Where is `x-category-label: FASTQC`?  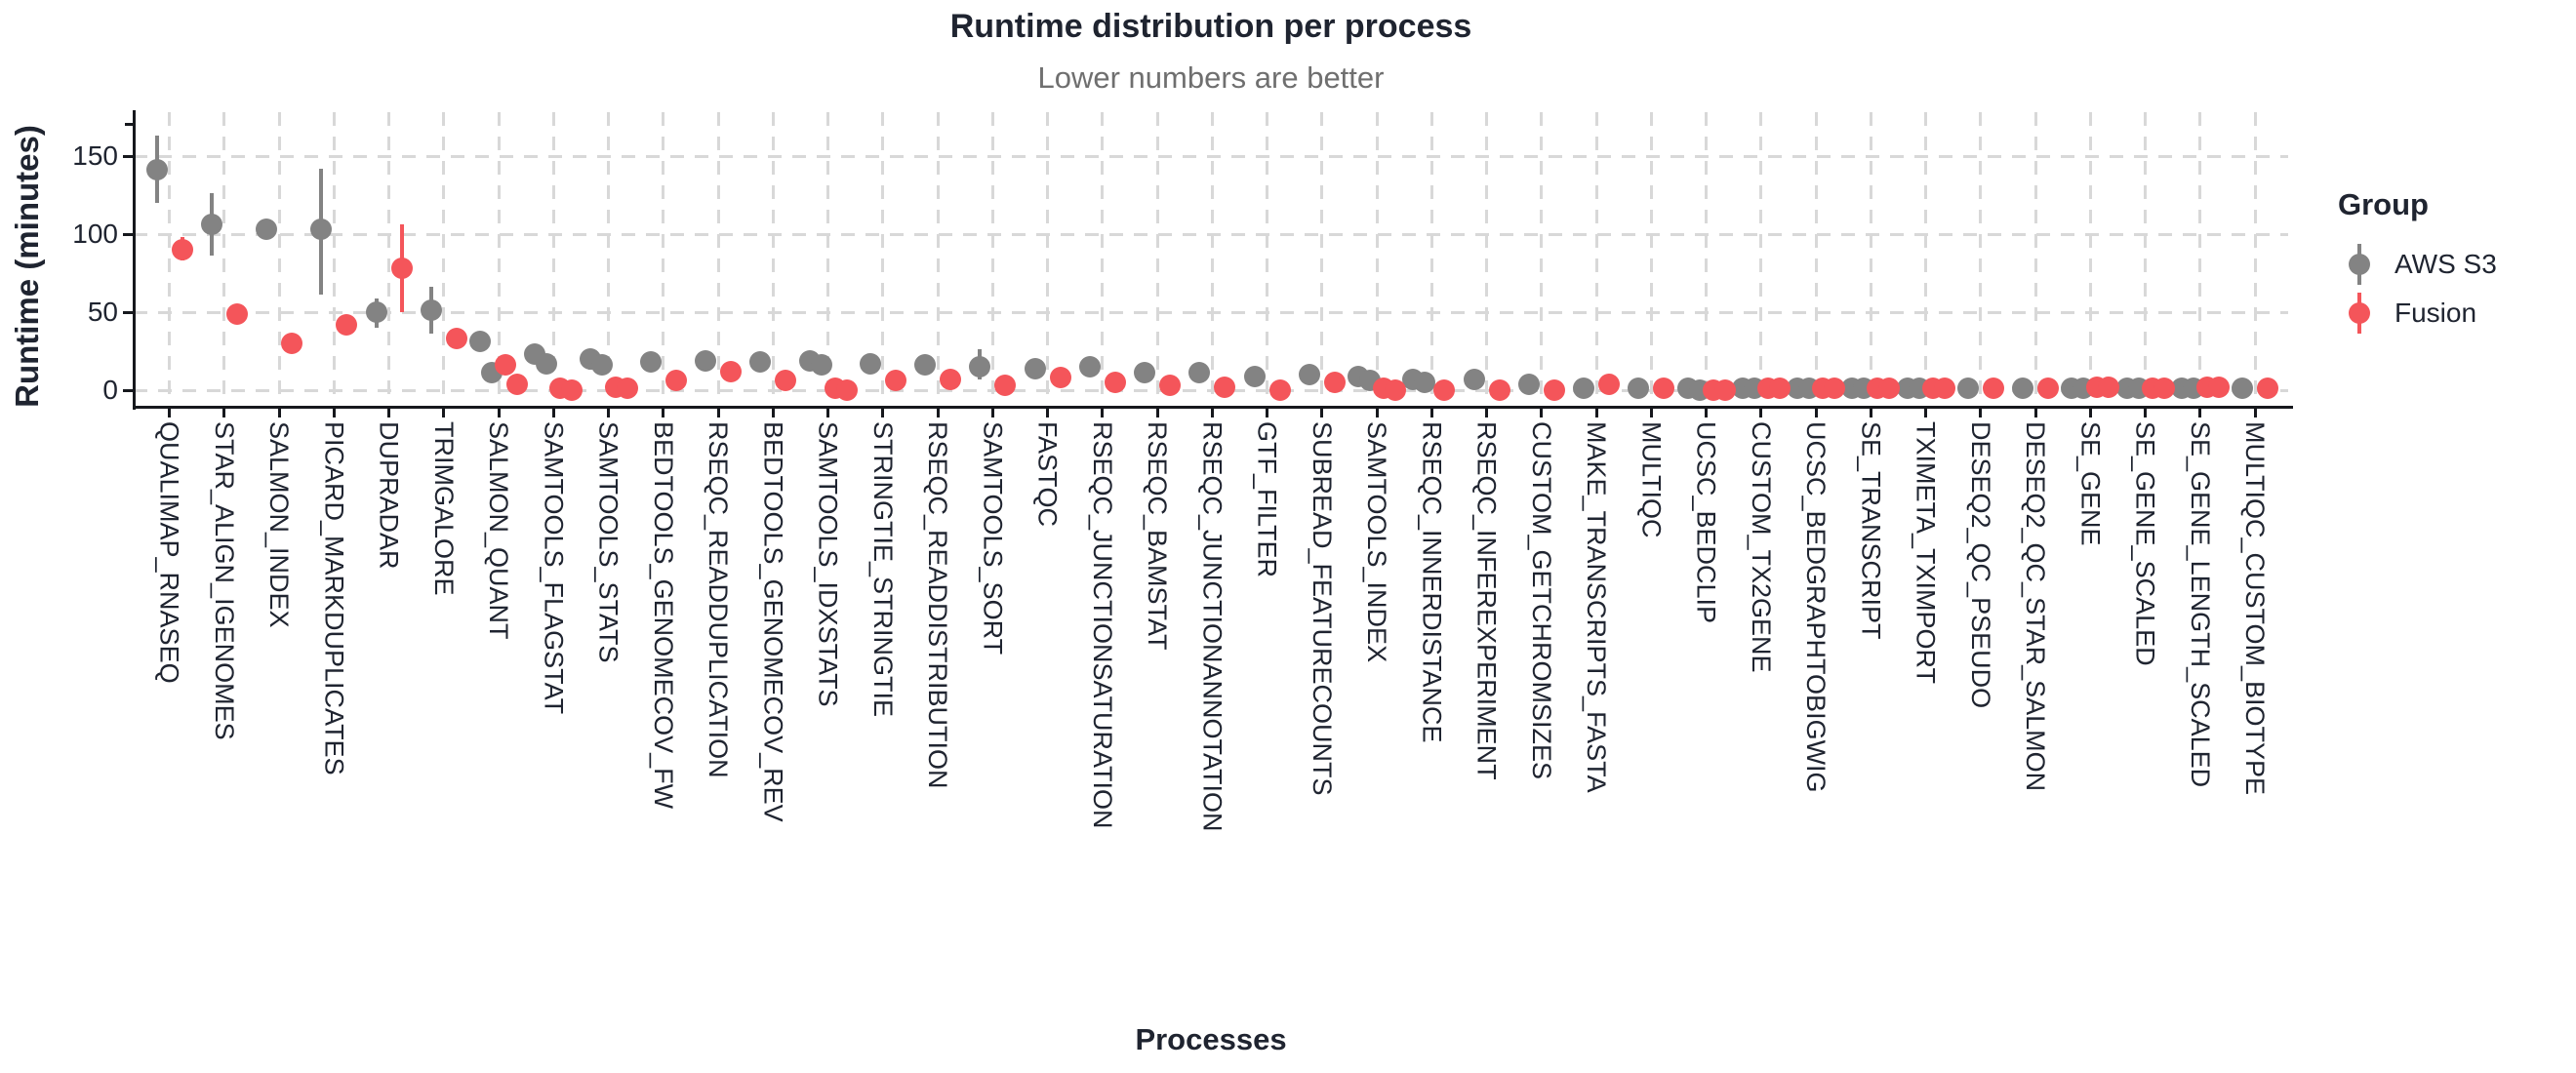 x-category-label: FASTQC is located at coordinates (1047, 474).